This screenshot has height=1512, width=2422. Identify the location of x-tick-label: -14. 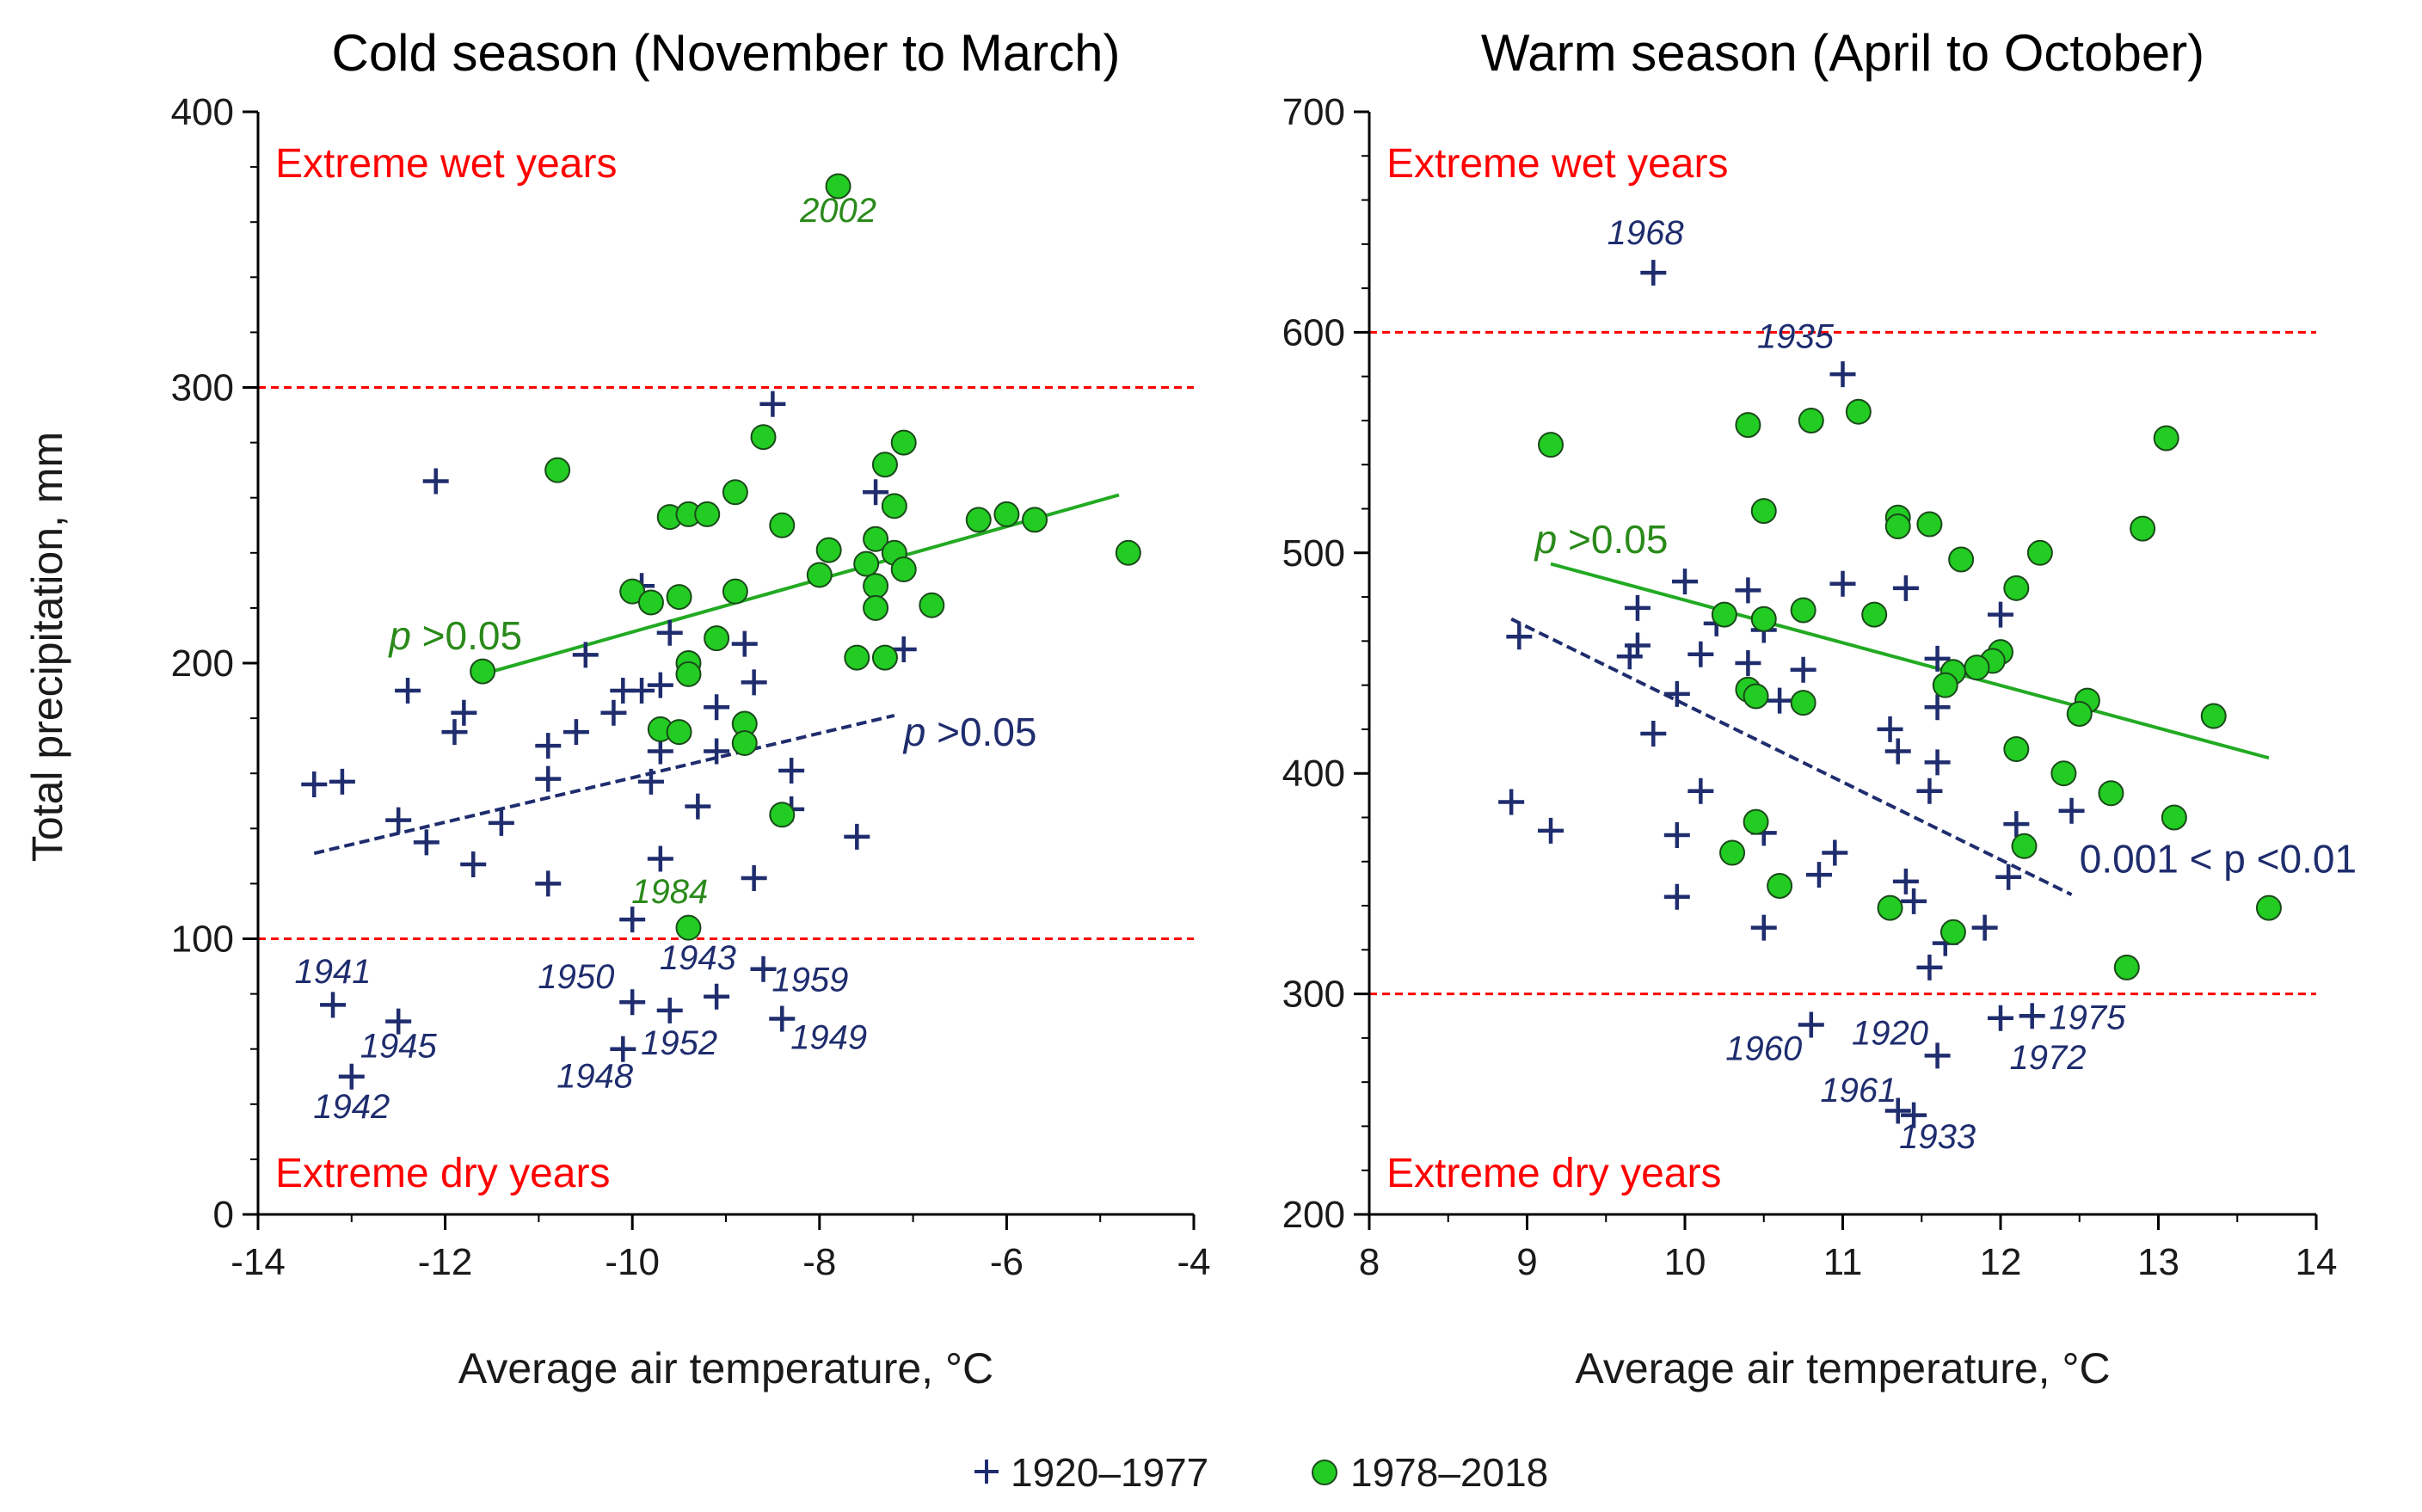
(258, 1262).